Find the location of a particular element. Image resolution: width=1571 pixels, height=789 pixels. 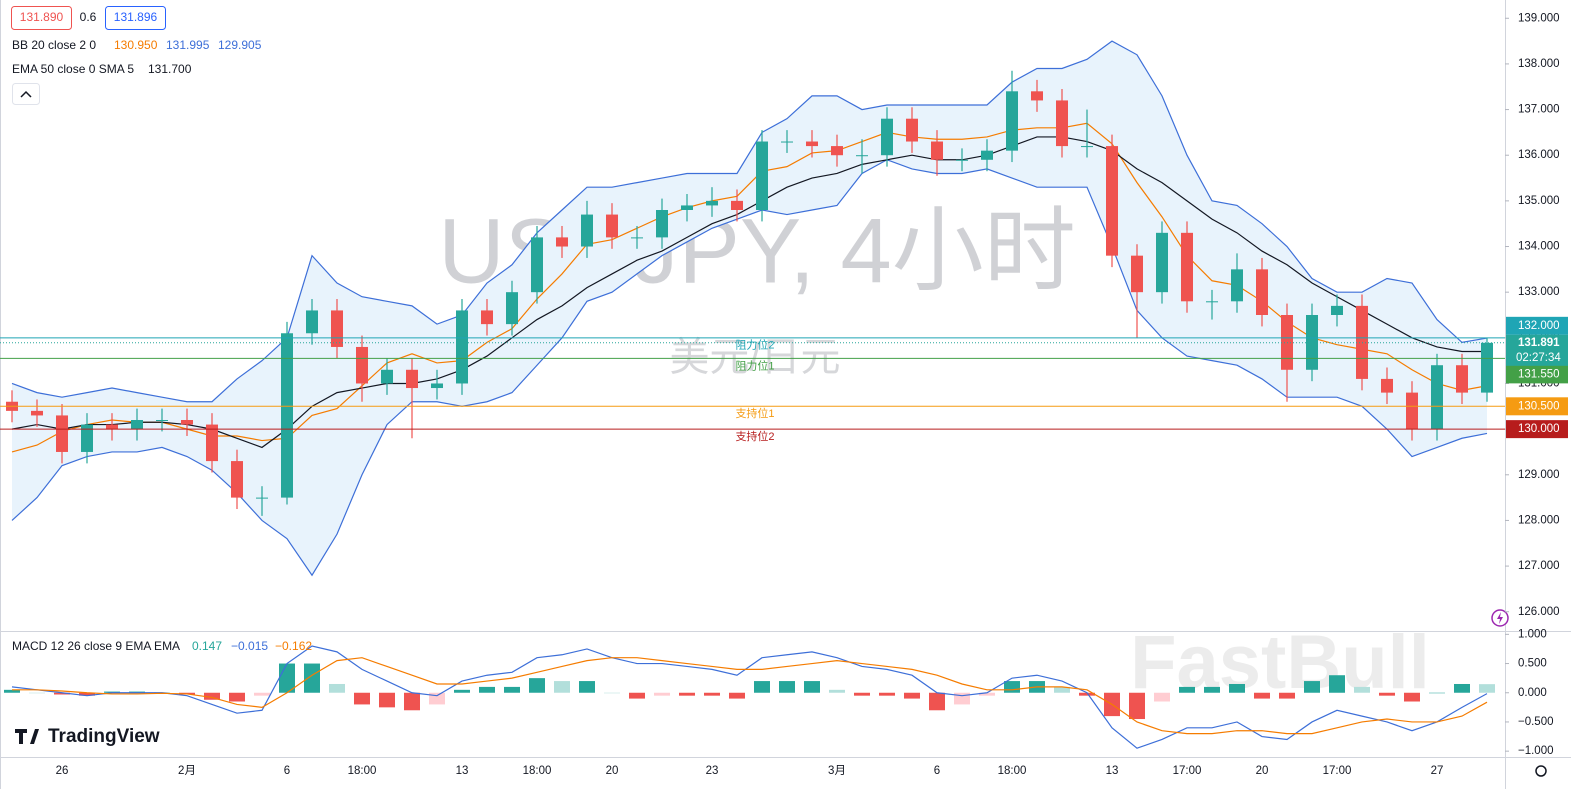

level-name: 支持位1 is located at coordinates (754, 413).